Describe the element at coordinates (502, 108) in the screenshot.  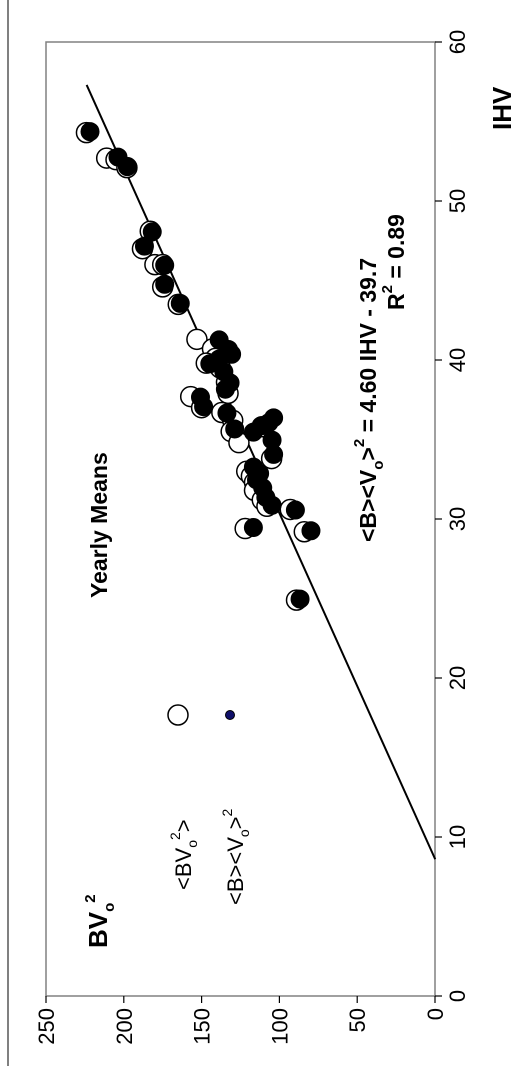
I see `x-axis-title: IHV` at that location.